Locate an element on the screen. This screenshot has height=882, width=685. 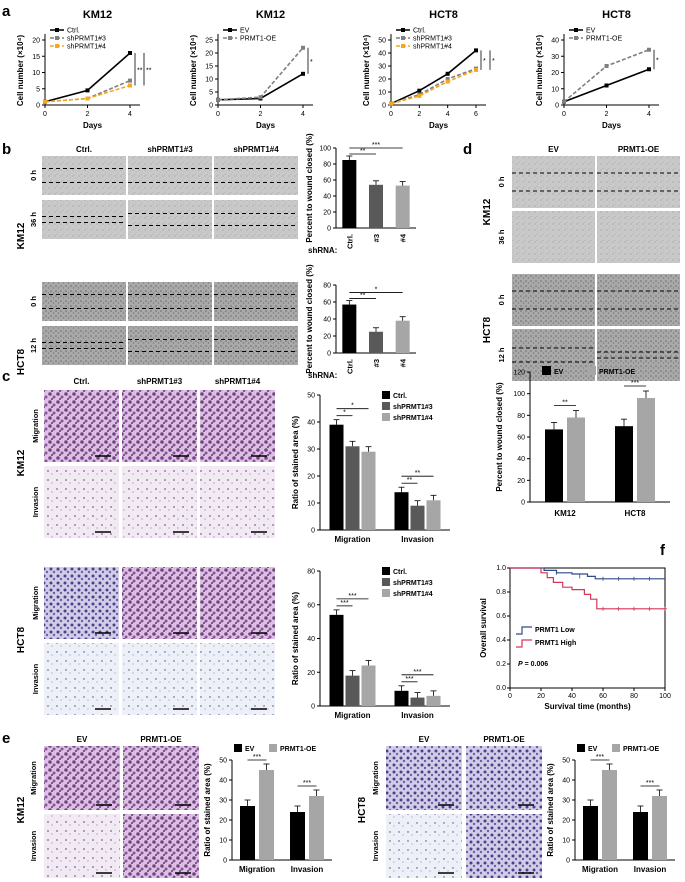
y-axis-label: Ratio of stained area (%) is located at coordinates (295, 638).